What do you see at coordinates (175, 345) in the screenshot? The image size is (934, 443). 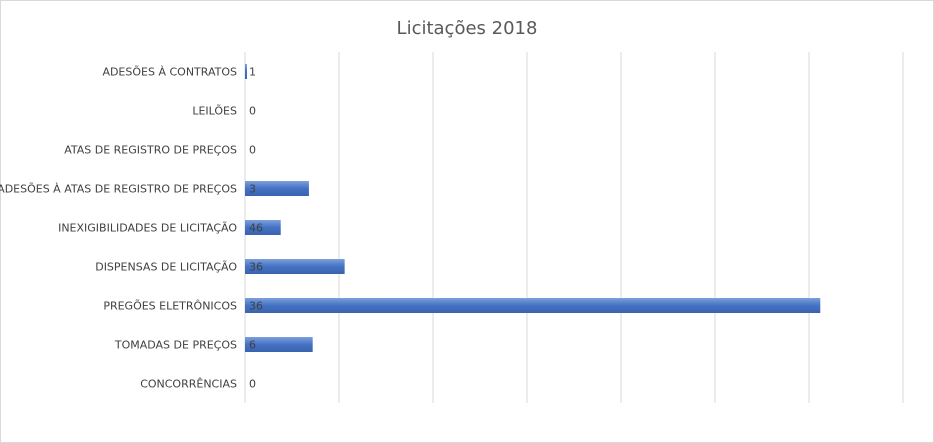 I see `category-label: TOMADAS DE PREÇOS` at bounding box center [175, 345].